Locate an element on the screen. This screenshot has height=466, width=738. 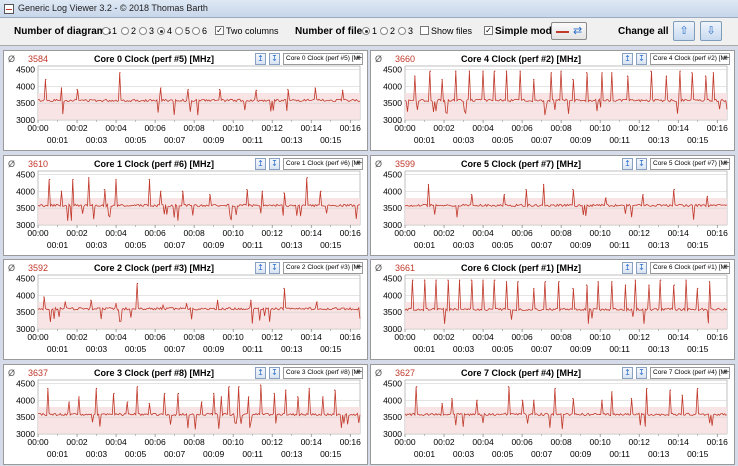
clock-series-line is located at coordinates (566, 201).